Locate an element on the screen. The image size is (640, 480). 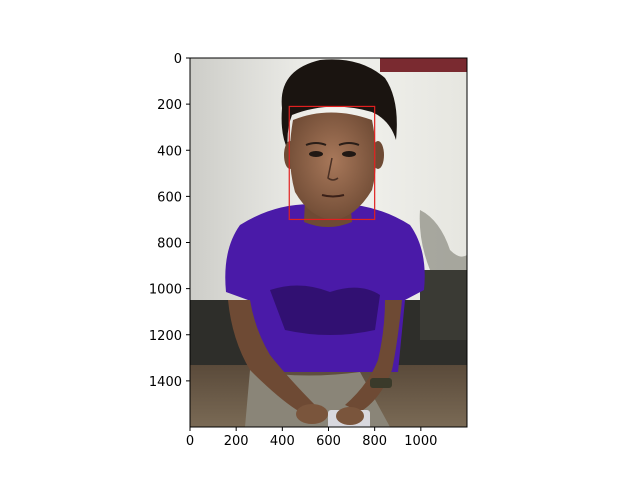
hair is located at coordinates (339, 105).